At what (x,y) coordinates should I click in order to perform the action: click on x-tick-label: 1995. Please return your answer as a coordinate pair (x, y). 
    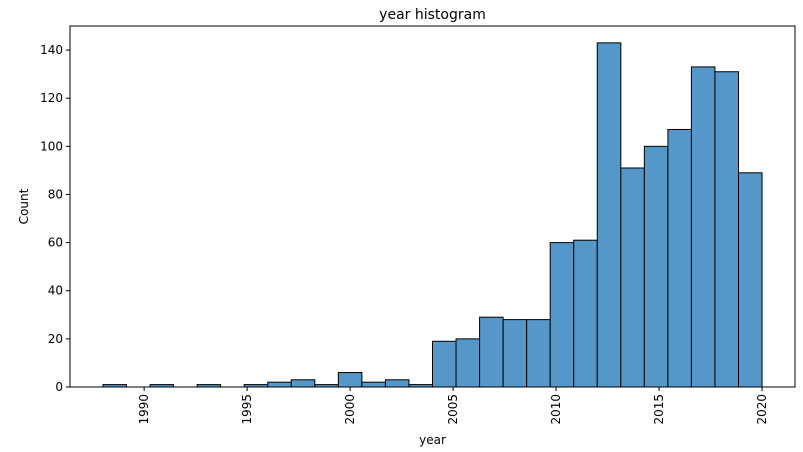
    Looking at the image, I should click on (247, 409).